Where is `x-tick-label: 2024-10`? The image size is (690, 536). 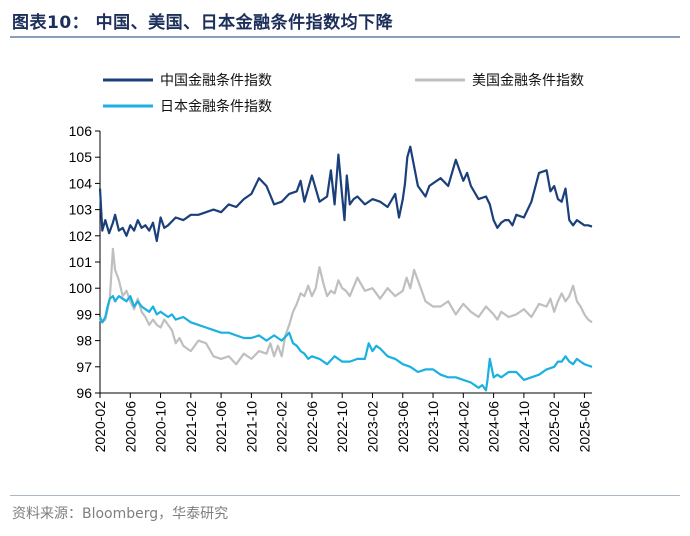 x-tick-label: 2024-10 is located at coordinates (524, 427).